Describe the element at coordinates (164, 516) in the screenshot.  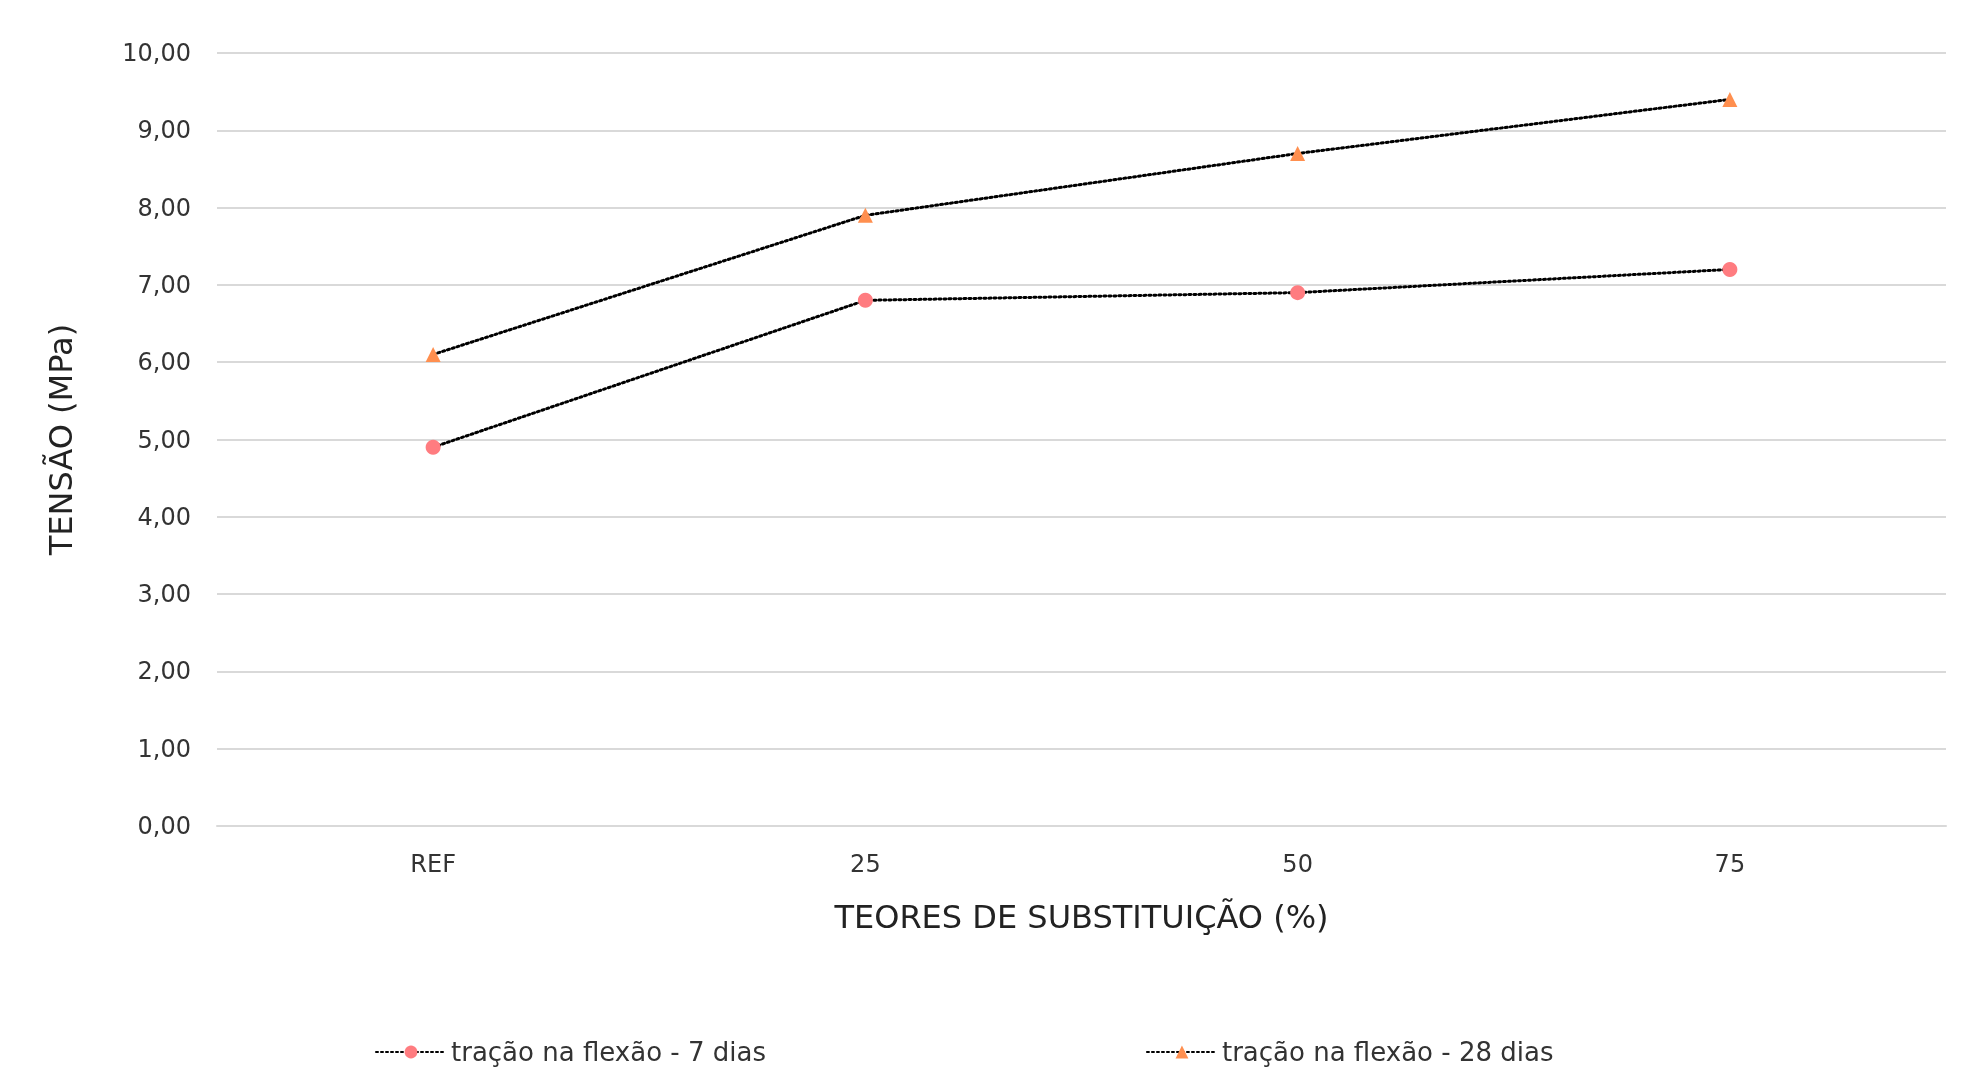
I see `y-tick-label: 4,00` at that location.